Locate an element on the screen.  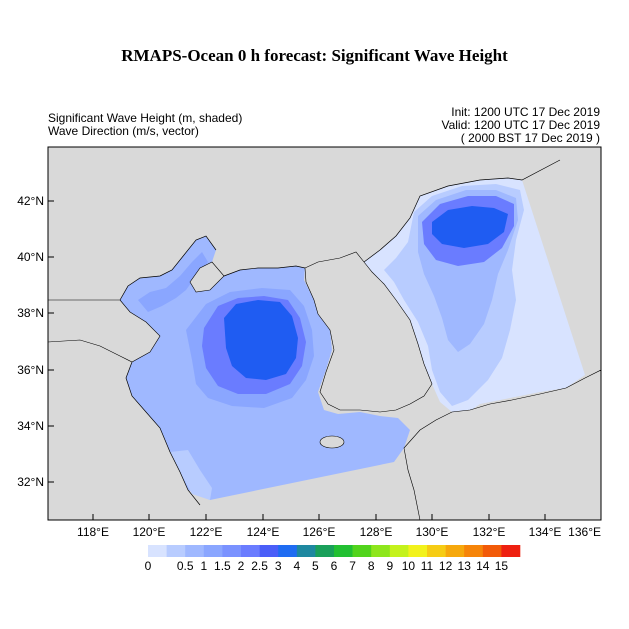
colorbar-label: 0 is located at coordinates (148, 566).